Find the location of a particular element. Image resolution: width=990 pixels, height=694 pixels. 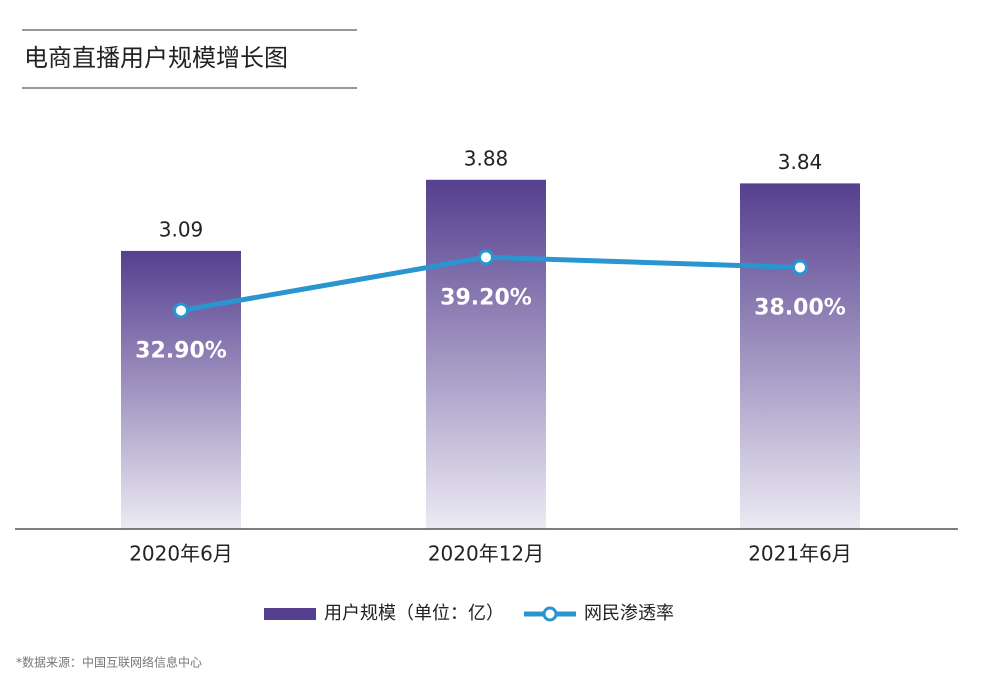

bar-value-label: 3.84 is located at coordinates (800, 162).